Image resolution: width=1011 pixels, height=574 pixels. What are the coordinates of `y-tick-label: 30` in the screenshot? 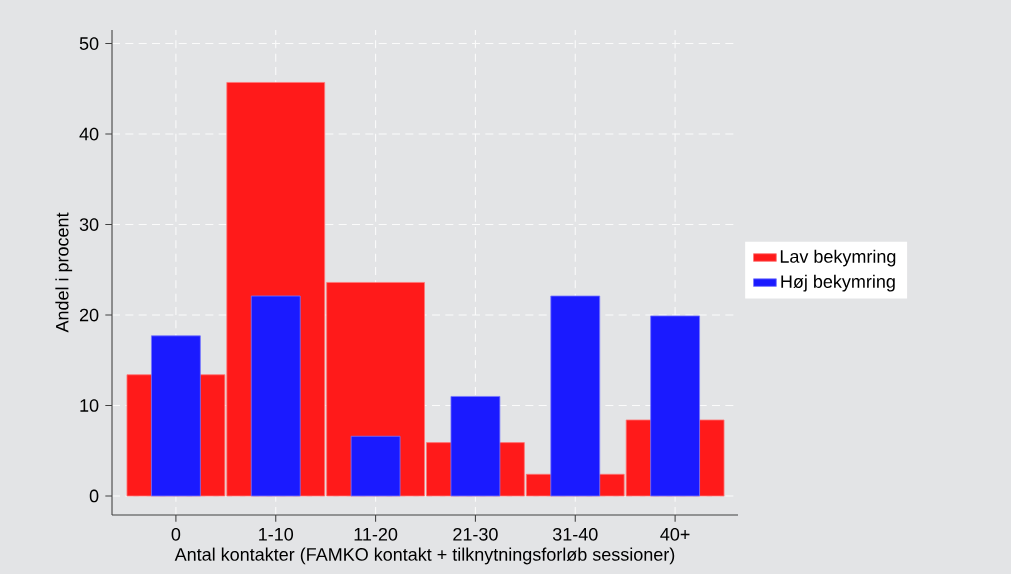 It's located at (89, 224).